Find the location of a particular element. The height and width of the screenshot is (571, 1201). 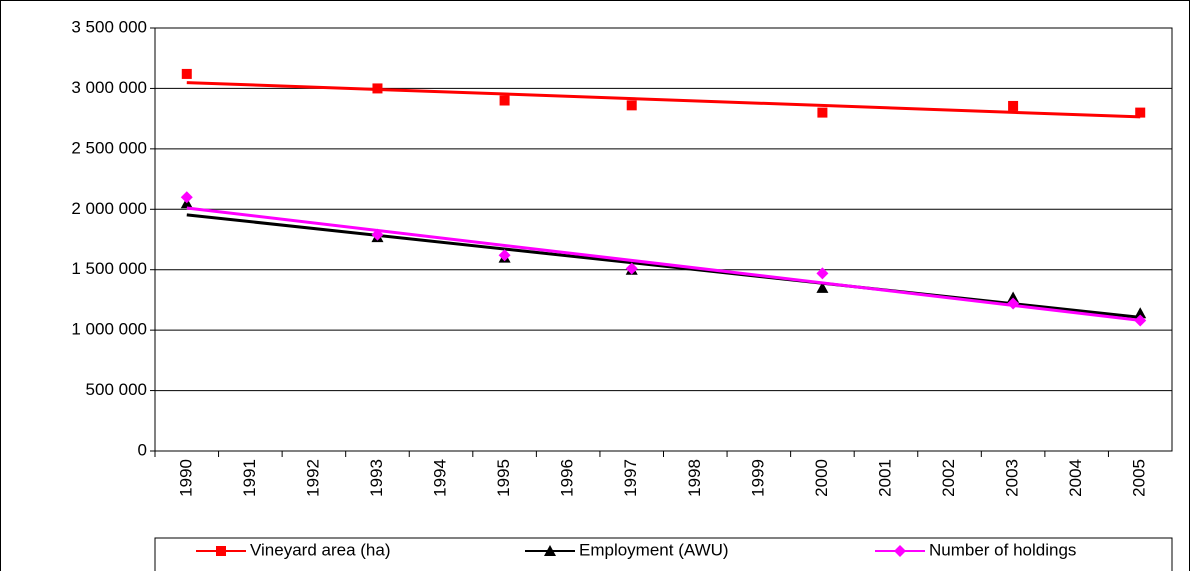

y-tick-label: 0 is located at coordinates (142, 449).